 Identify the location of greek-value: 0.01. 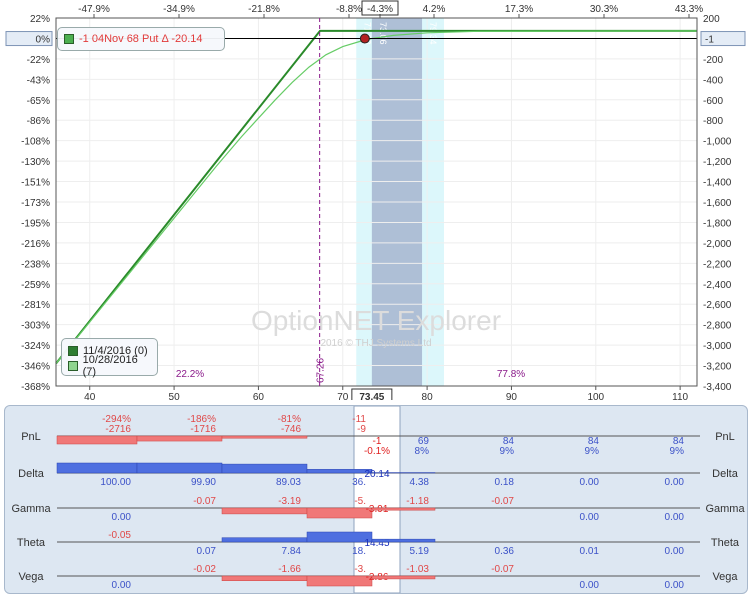
(590, 551).